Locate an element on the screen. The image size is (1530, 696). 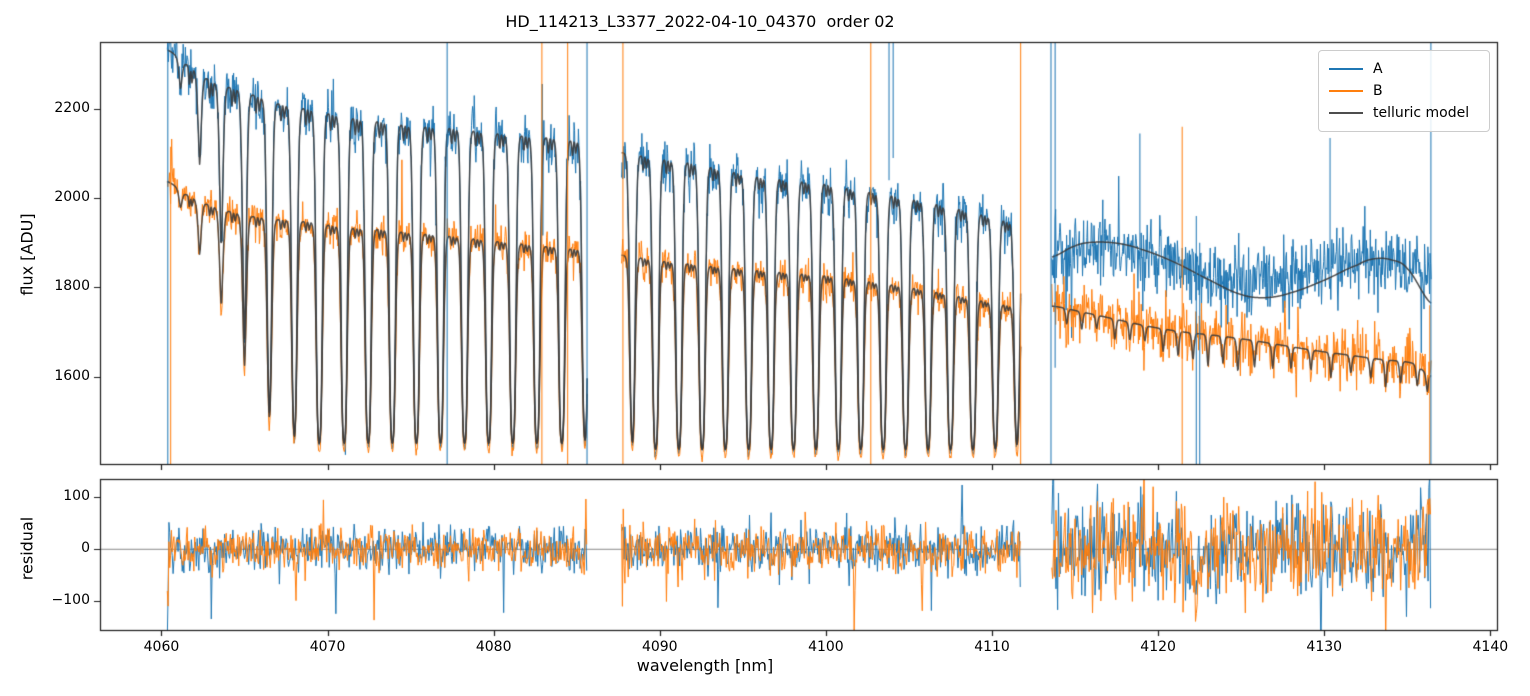
x-tick-label: 4080 is located at coordinates (493, 647).